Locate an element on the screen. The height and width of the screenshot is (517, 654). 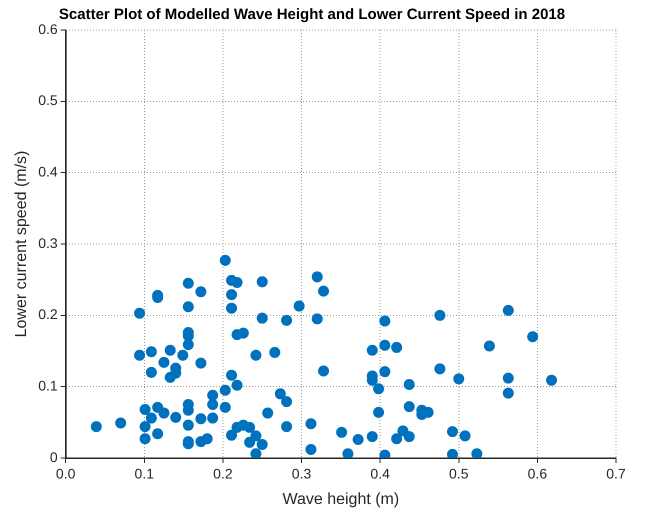
x-tick-label: 0.7 is located at coordinates (616, 473).